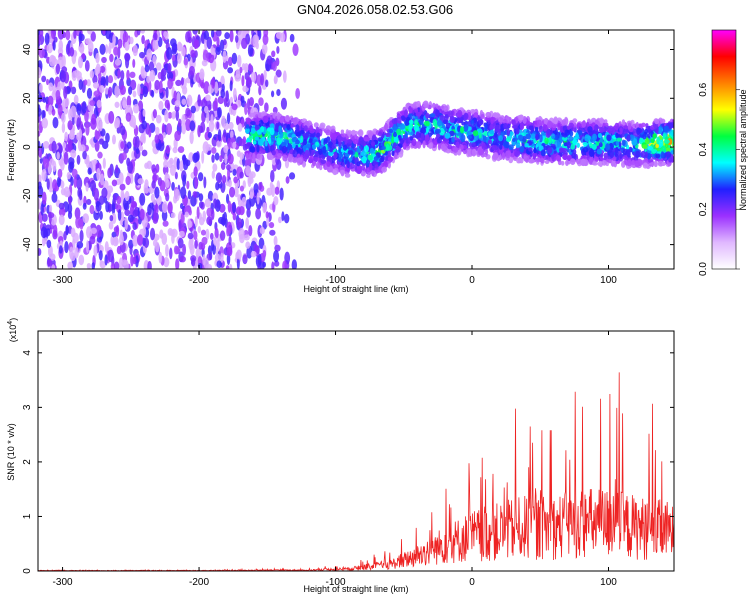 This screenshot has width=750, height=600. What do you see at coordinates (703, 149) in the screenshot?
I see `colorbar-tick-label: 0.4` at bounding box center [703, 149].